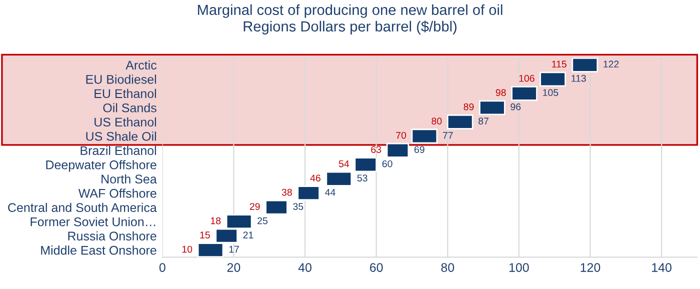  Describe the element at coordinates (298, 206) in the screenshot. I see `data-label: 35` at that location.